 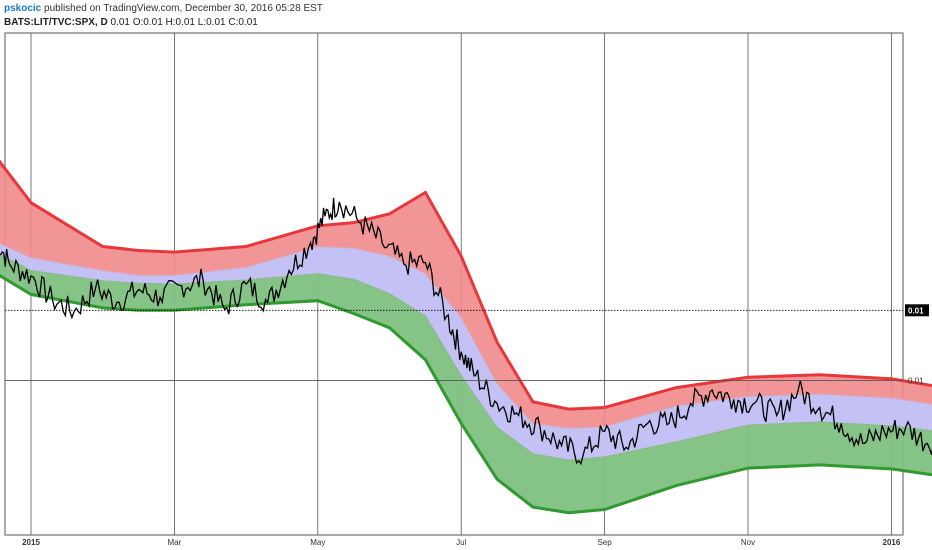 What do you see at coordinates (892, 542) in the screenshot?
I see `x-tick-label: 2016` at bounding box center [892, 542].